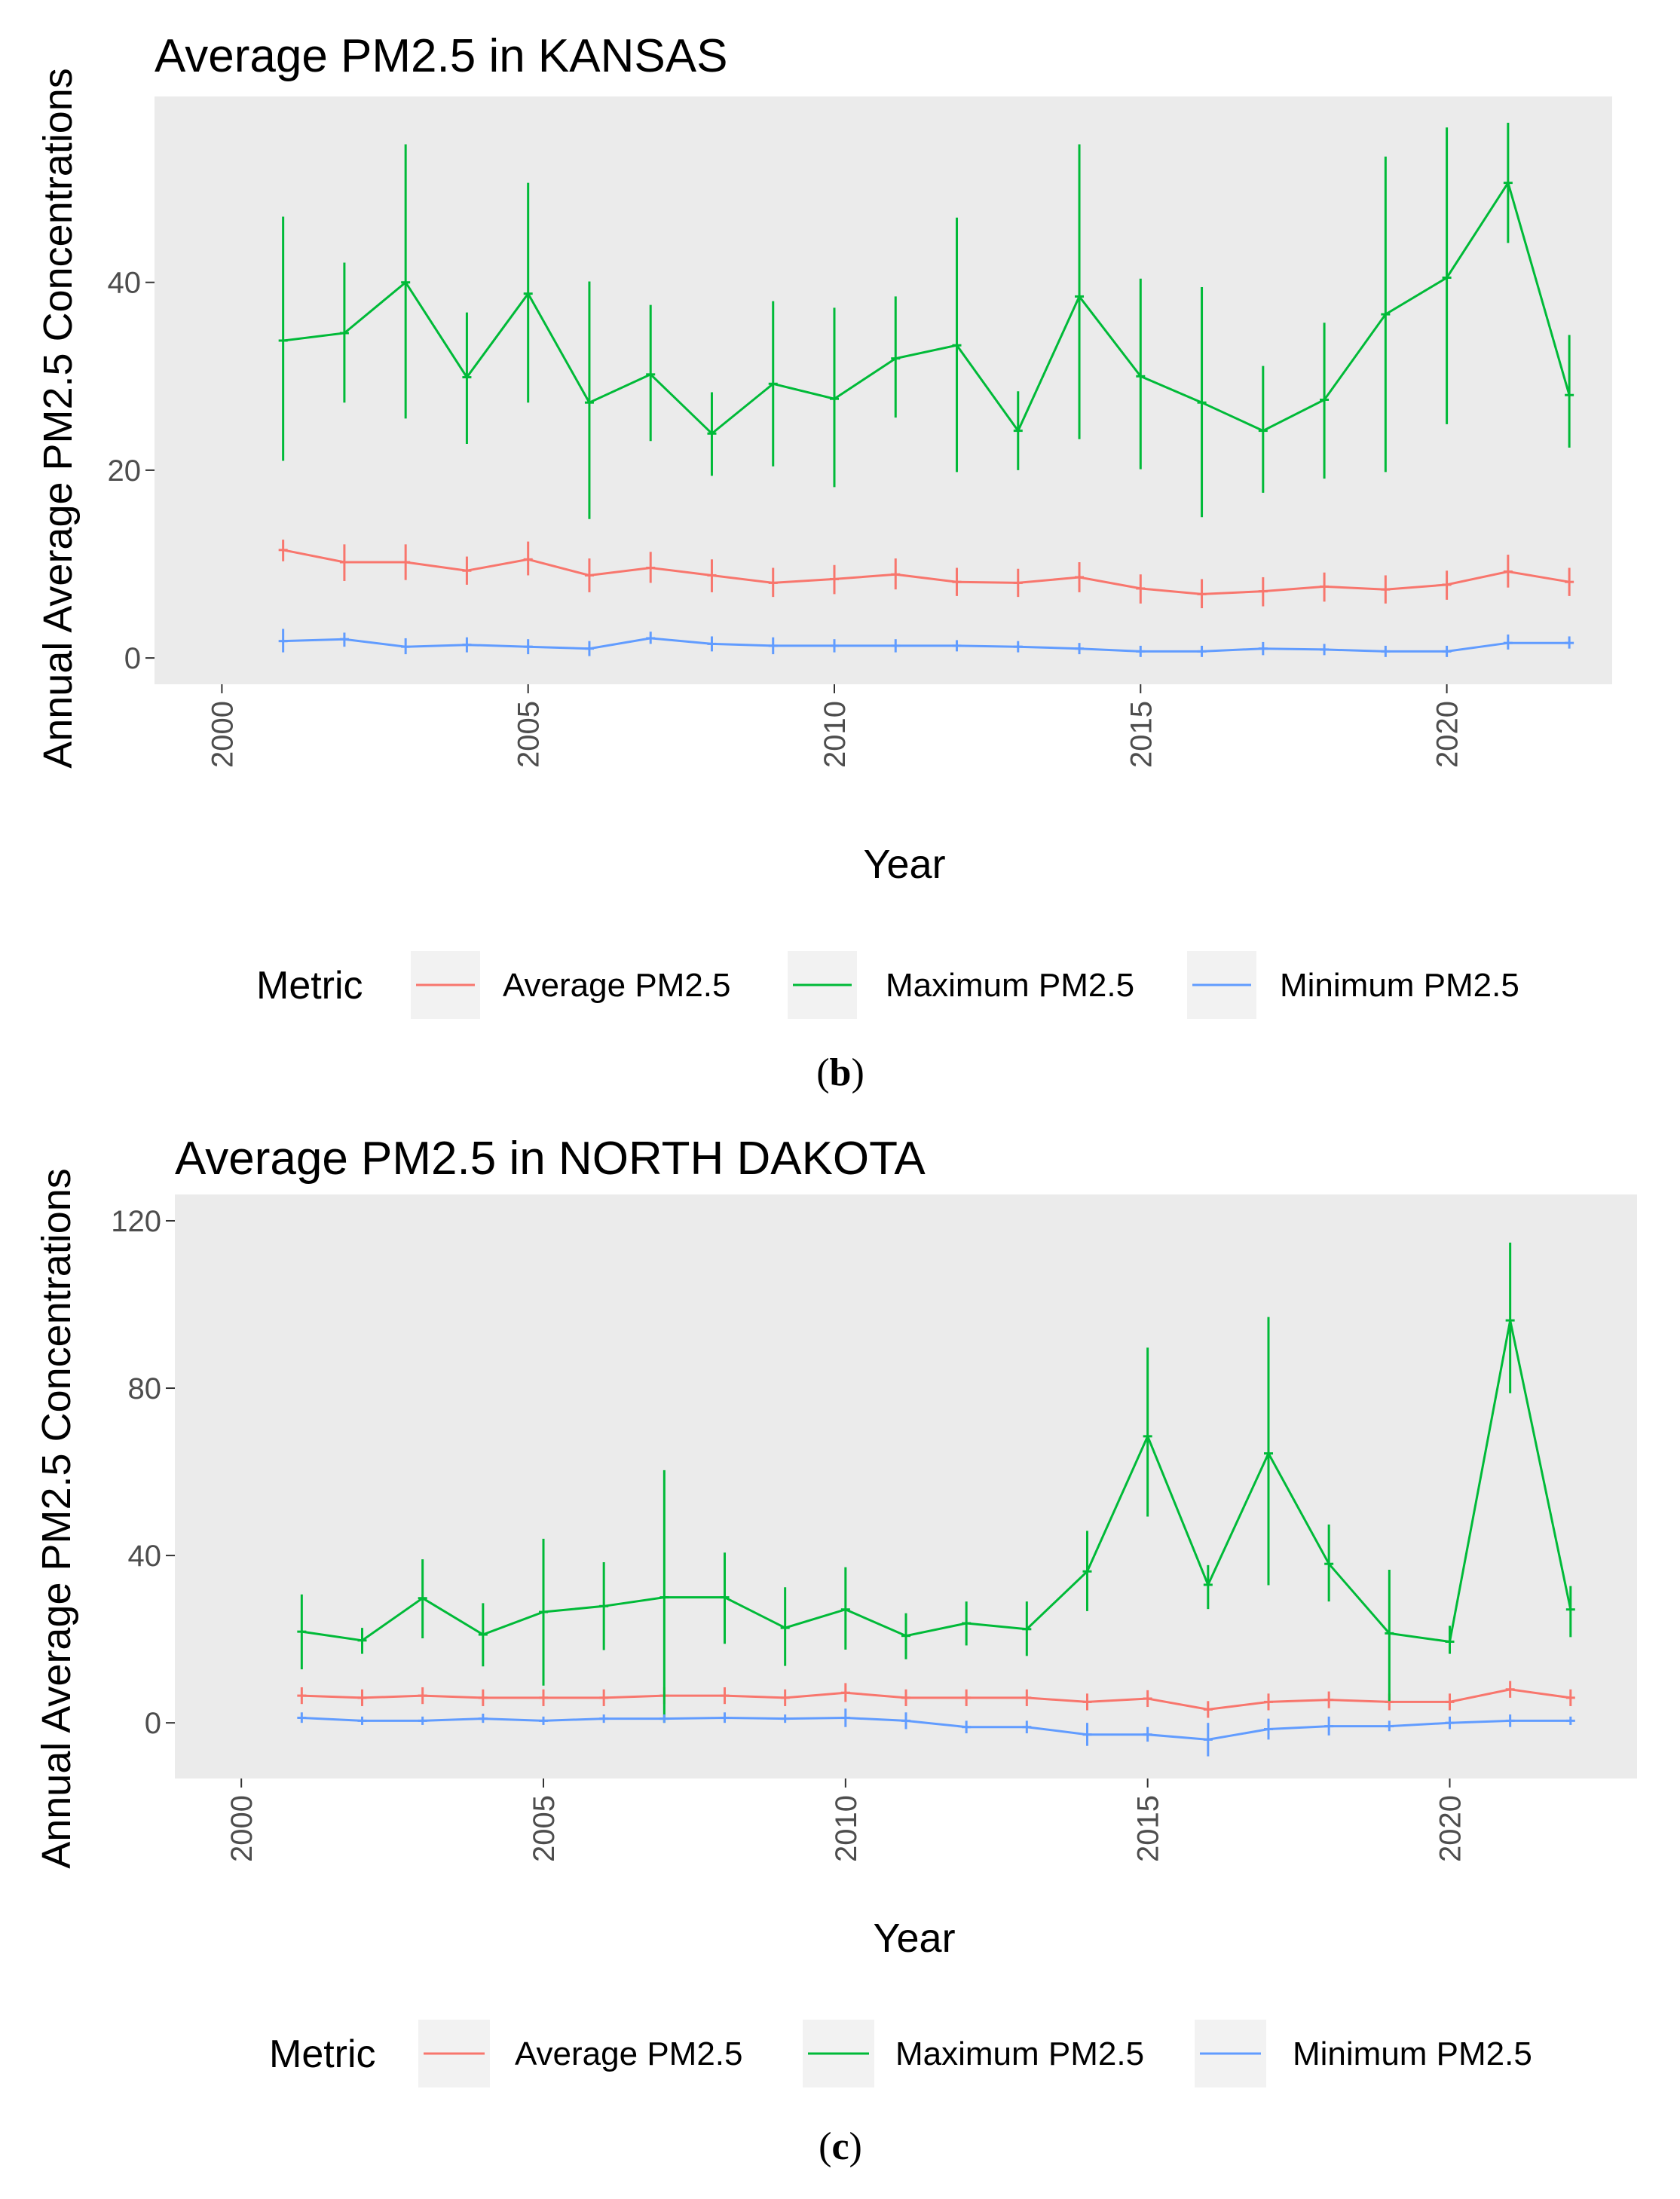 Image resolution: width=1680 pixels, height=2199 pixels. Describe the element at coordinates (550, 1159) in the screenshot. I see `chart-title: Average PM2.5 in NORTH DAKOTA` at that location.